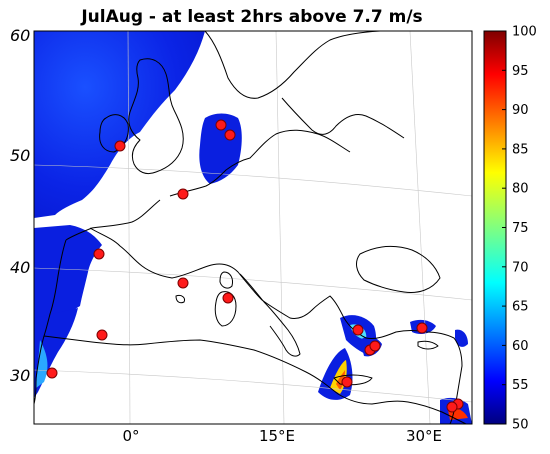  I want to click on site-alboran, so click(102, 335).